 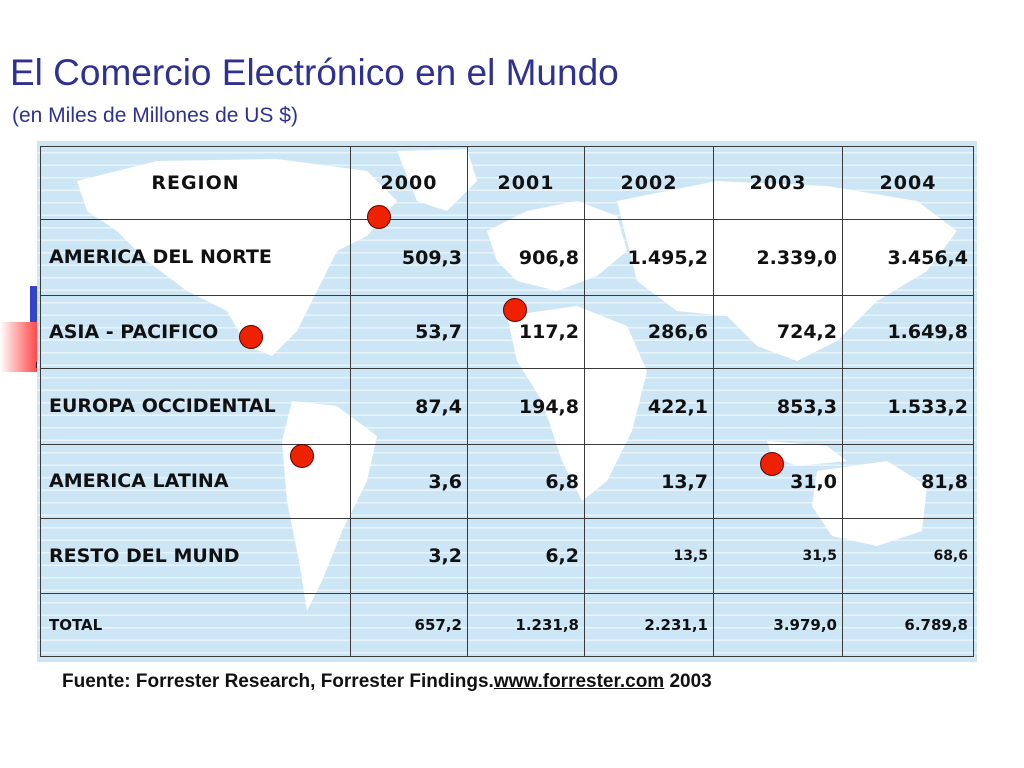 What do you see at coordinates (649, 625) in the screenshot?
I see `value-cell: 2.231,1` at bounding box center [649, 625].